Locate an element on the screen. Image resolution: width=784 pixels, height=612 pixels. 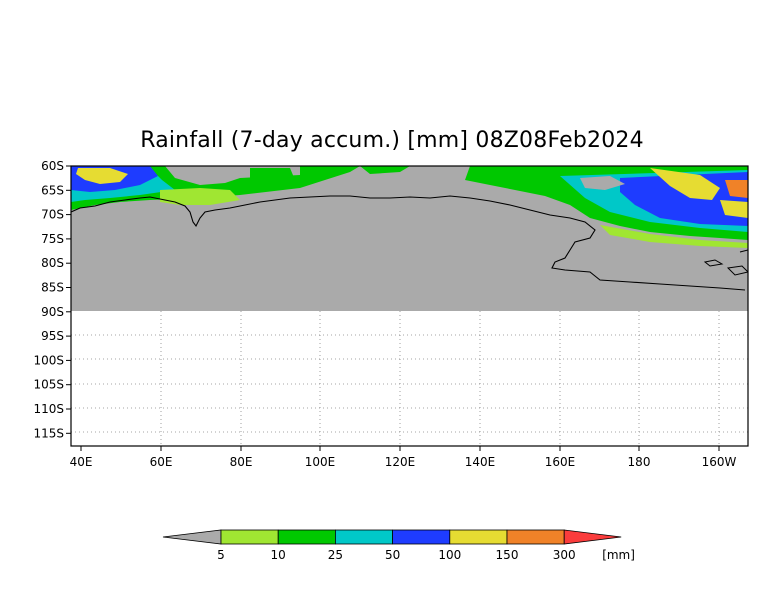
colorbar-tick-label: 150 is located at coordinates (507, 555).